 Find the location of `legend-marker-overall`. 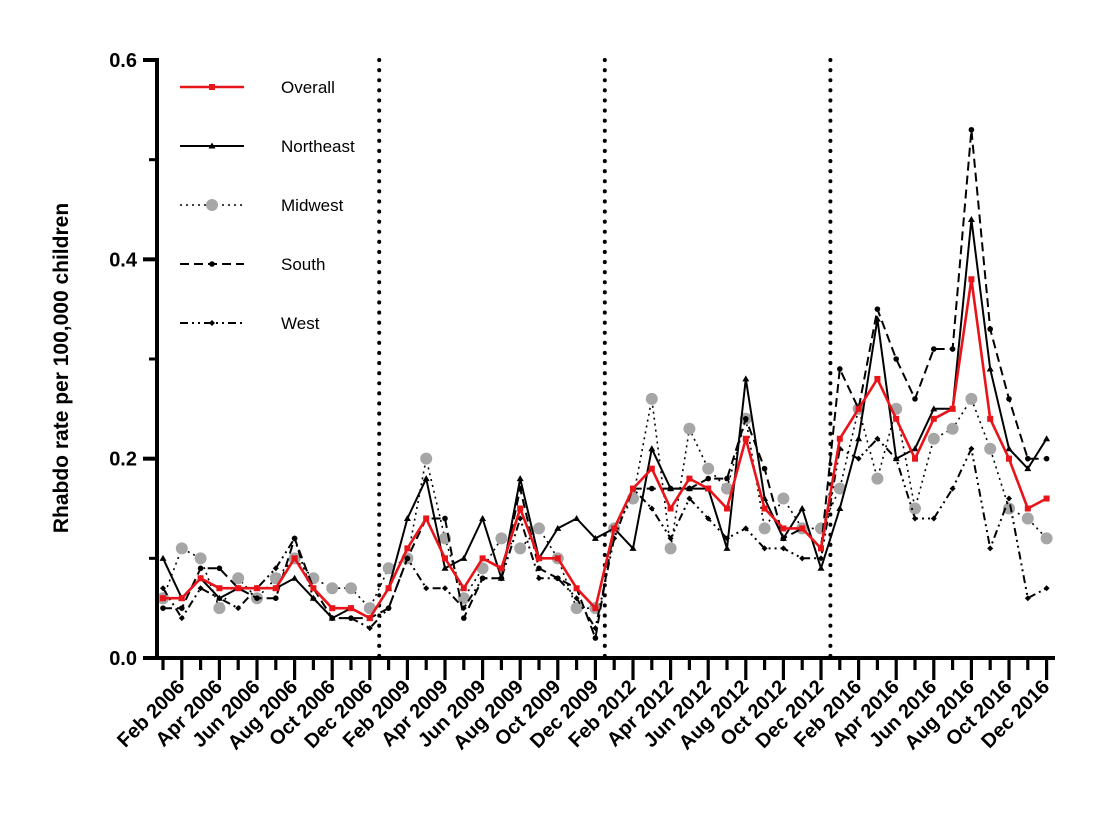

legend-marker-overall is located at coordinates (212, 87).